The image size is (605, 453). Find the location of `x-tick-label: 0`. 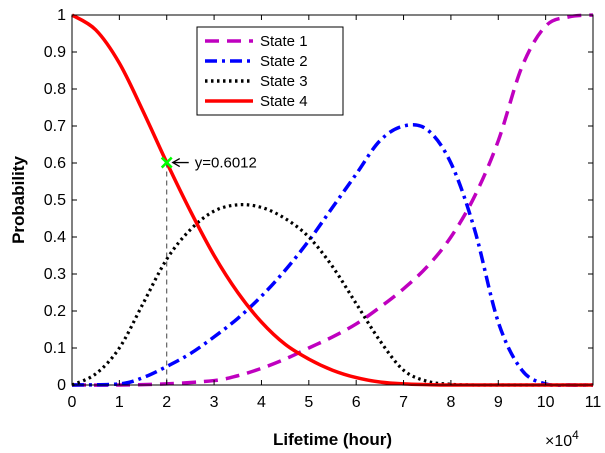

x-tick-label: 0 is located at coordinates (72, 402).